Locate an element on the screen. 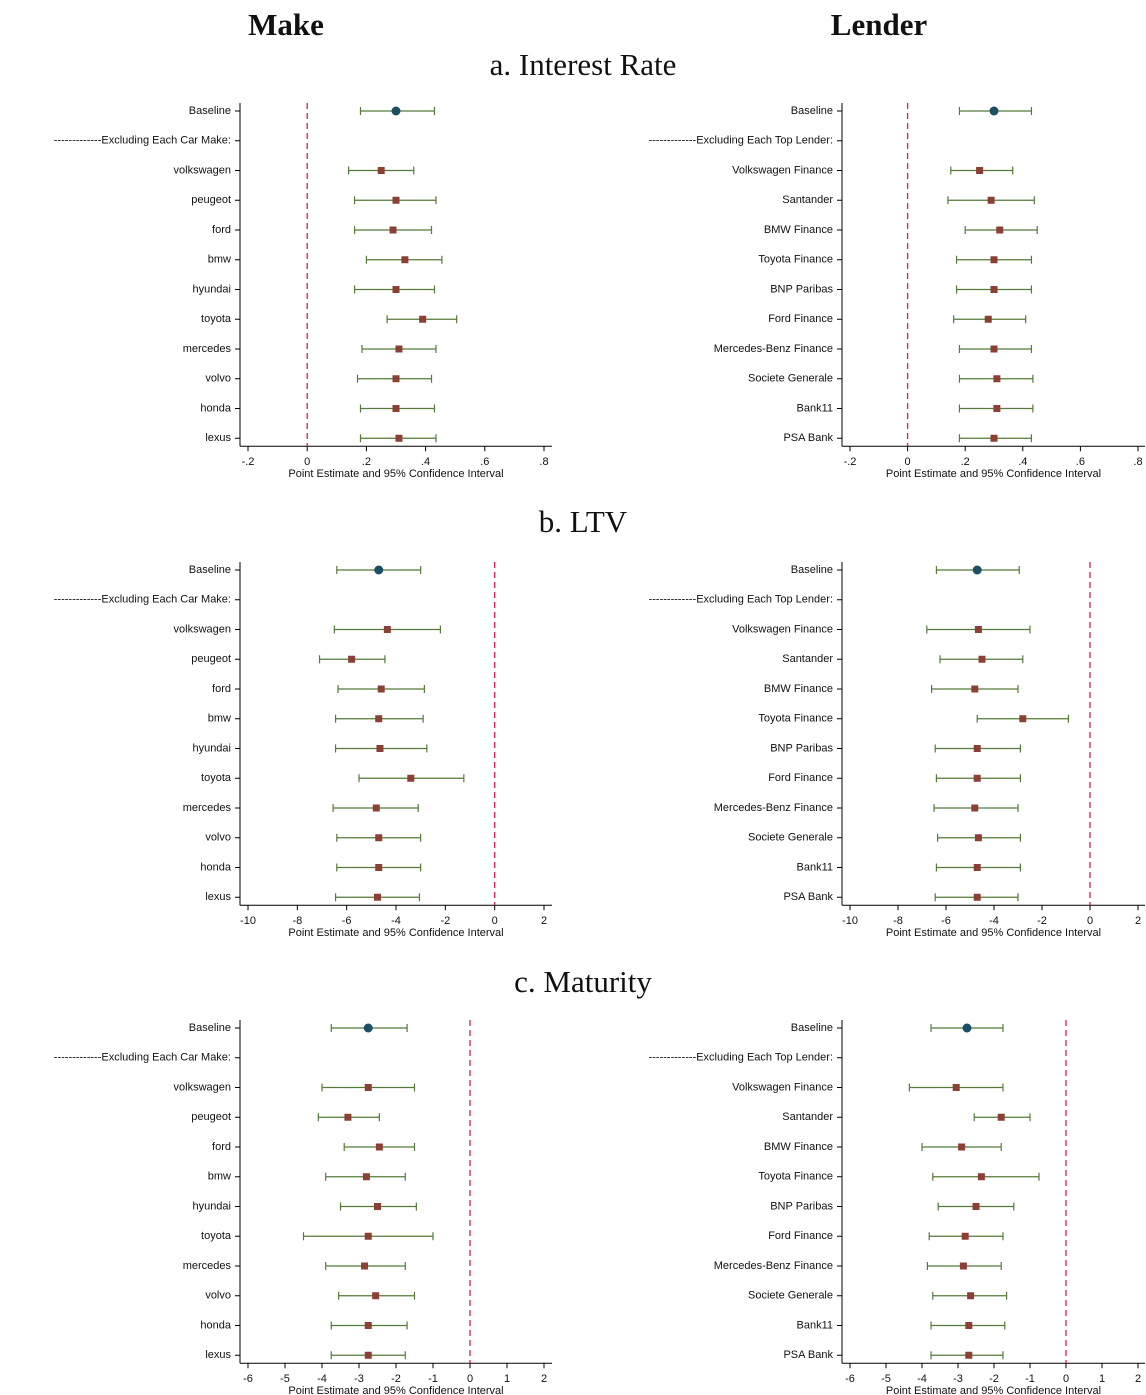 The width and height of the screenshot is (1146, 1395). y-tick-label: Ford Finance is located at coordinates (800, 1236).